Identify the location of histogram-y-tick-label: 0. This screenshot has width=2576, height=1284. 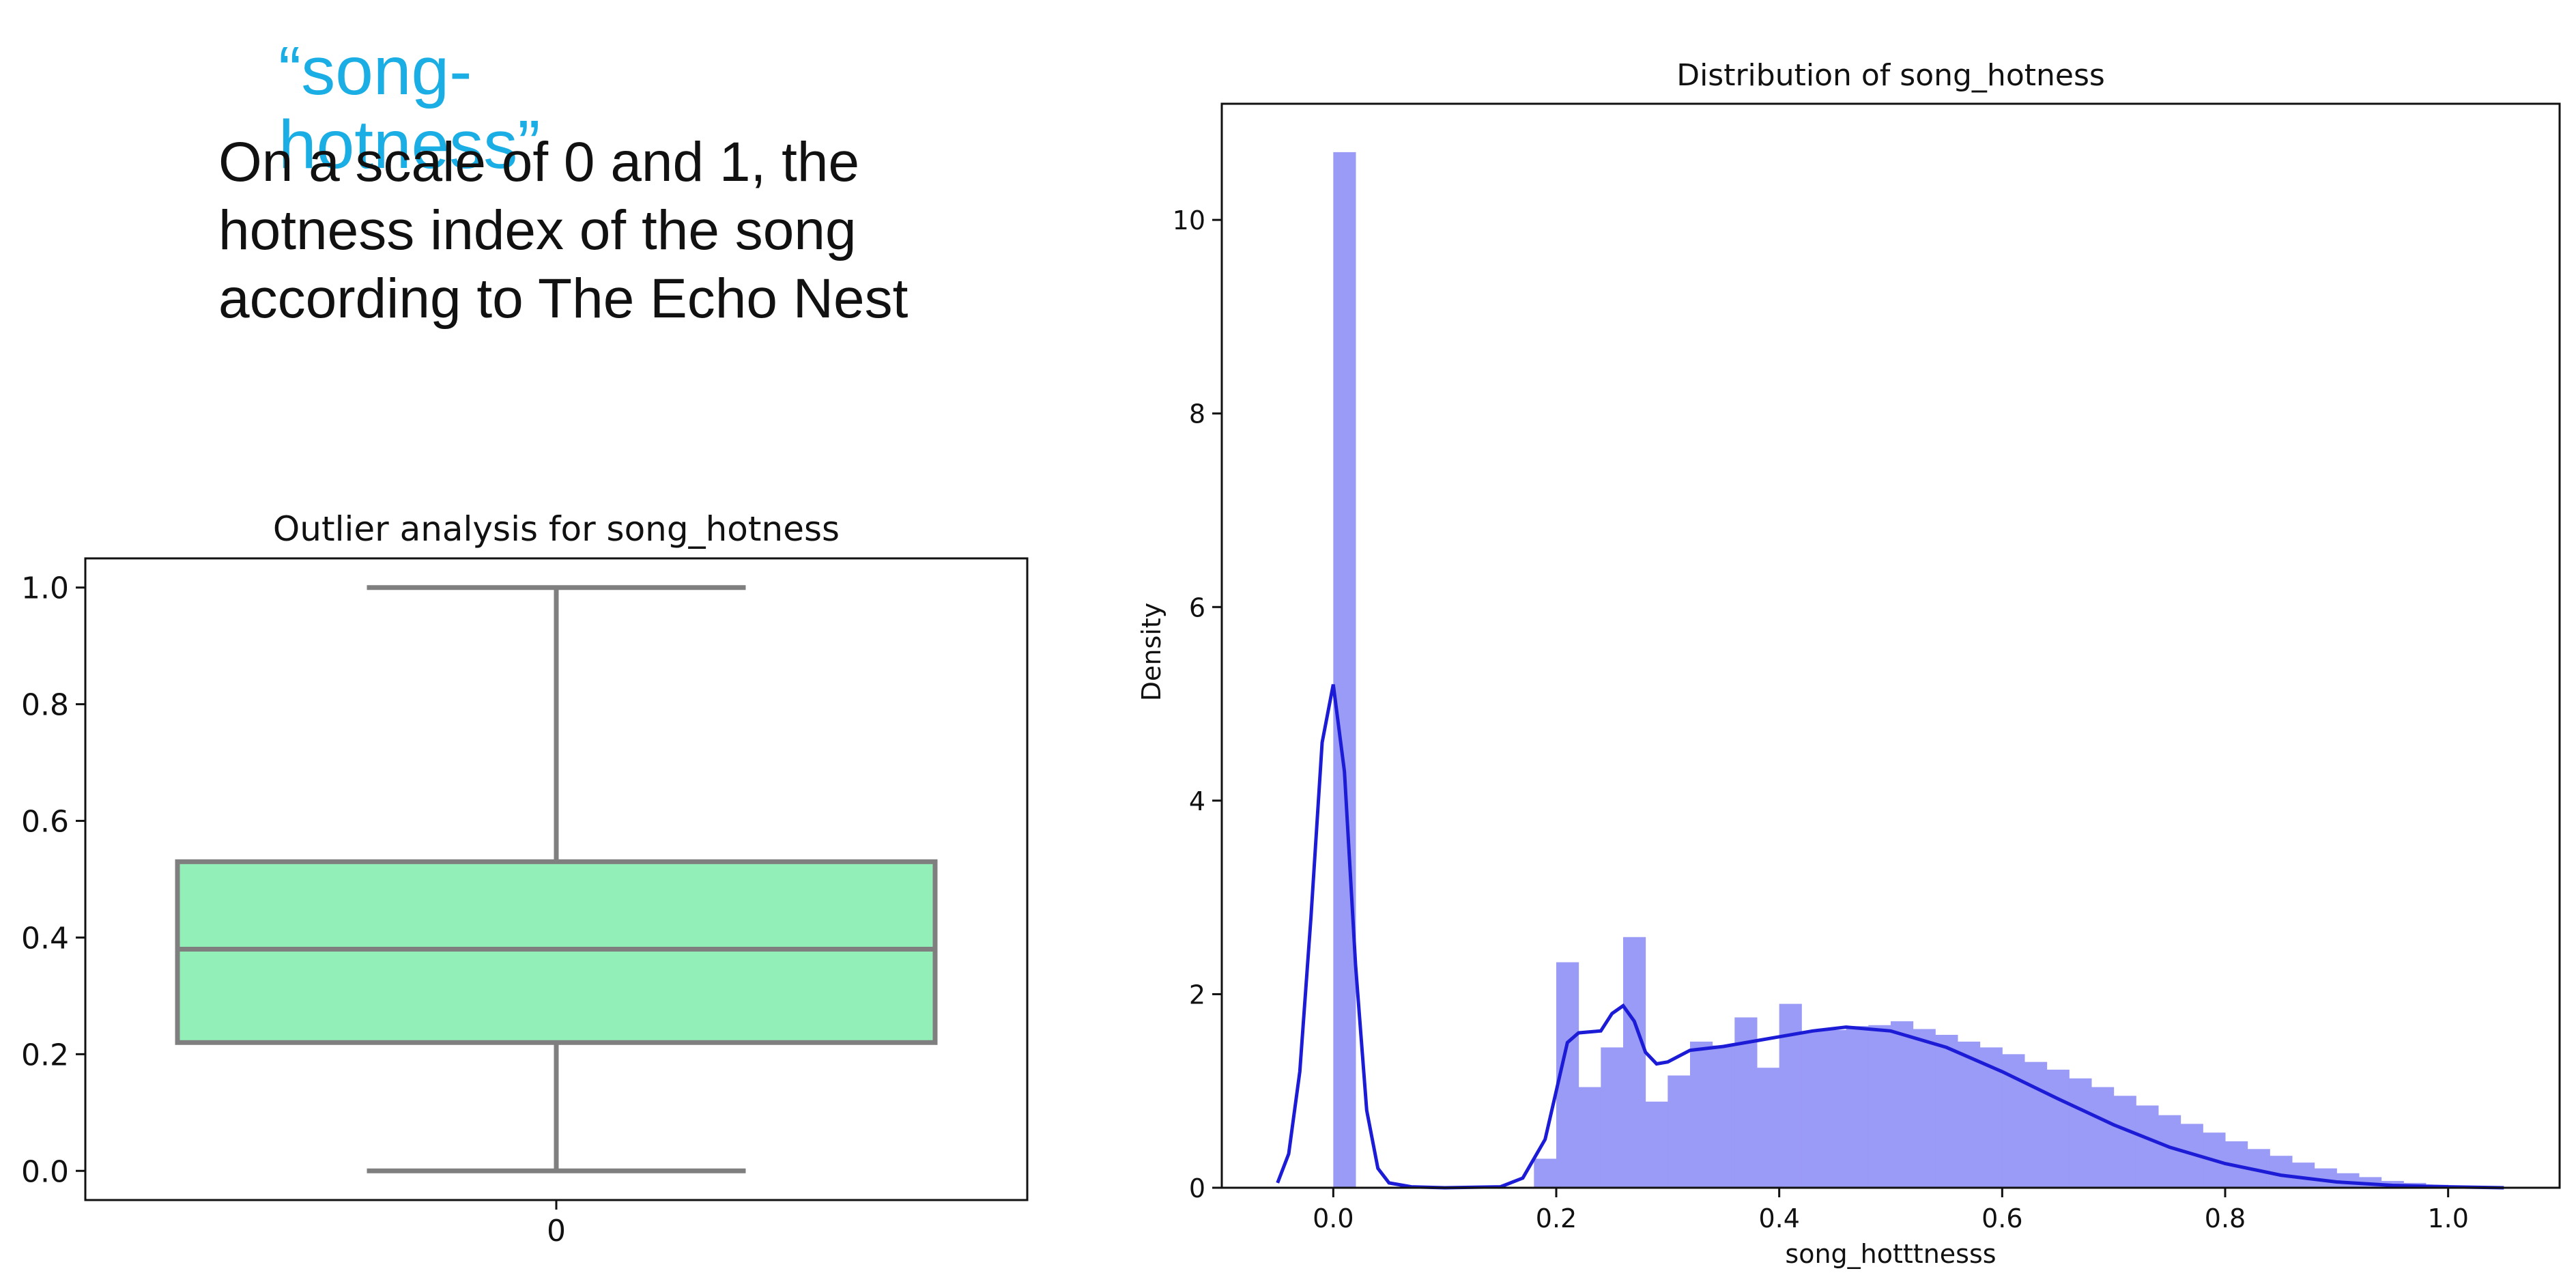
(1197, 1188).